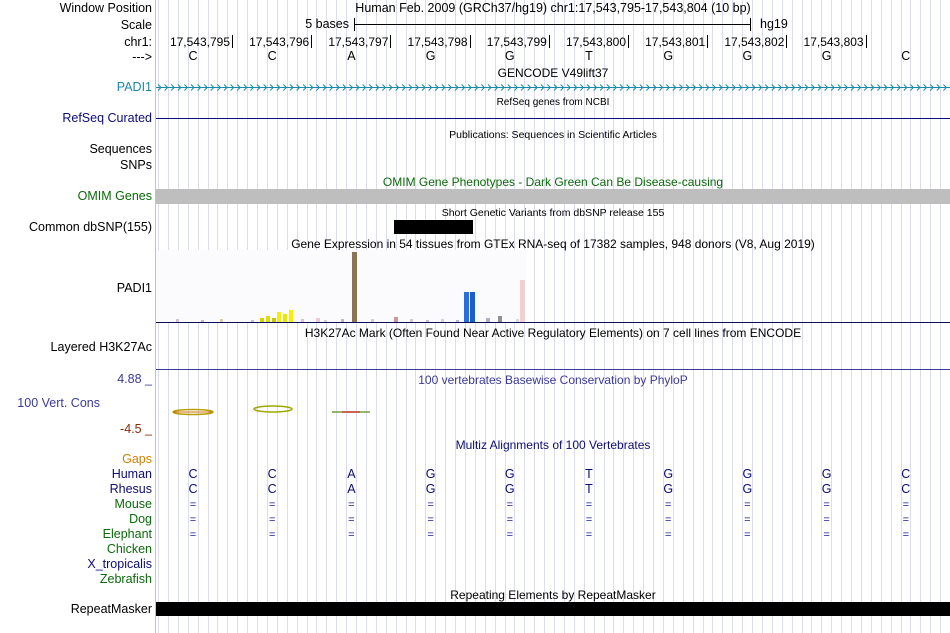 This screenshot has width=950, height=633. Describe the element at coordinates (101, 347) in the screenshot. I see `track-label-h3k27ac: Layered H3K27Ac` at that location.